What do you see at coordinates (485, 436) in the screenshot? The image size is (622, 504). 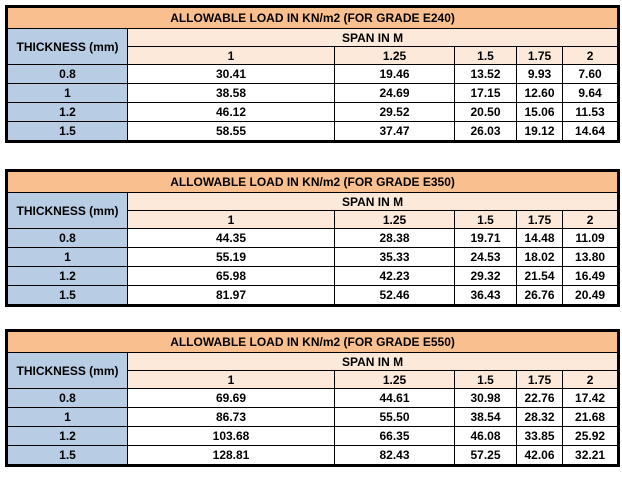 I see `load-value: 46.08` at bounding box center [485, 436].